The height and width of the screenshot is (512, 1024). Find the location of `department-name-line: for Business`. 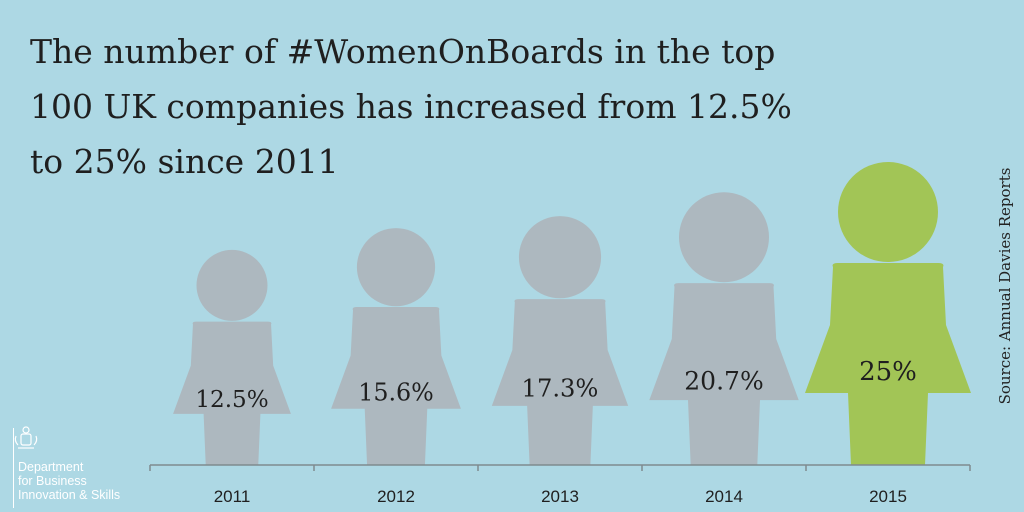

department-name-line: for Business is located at coordinates (52, 481).